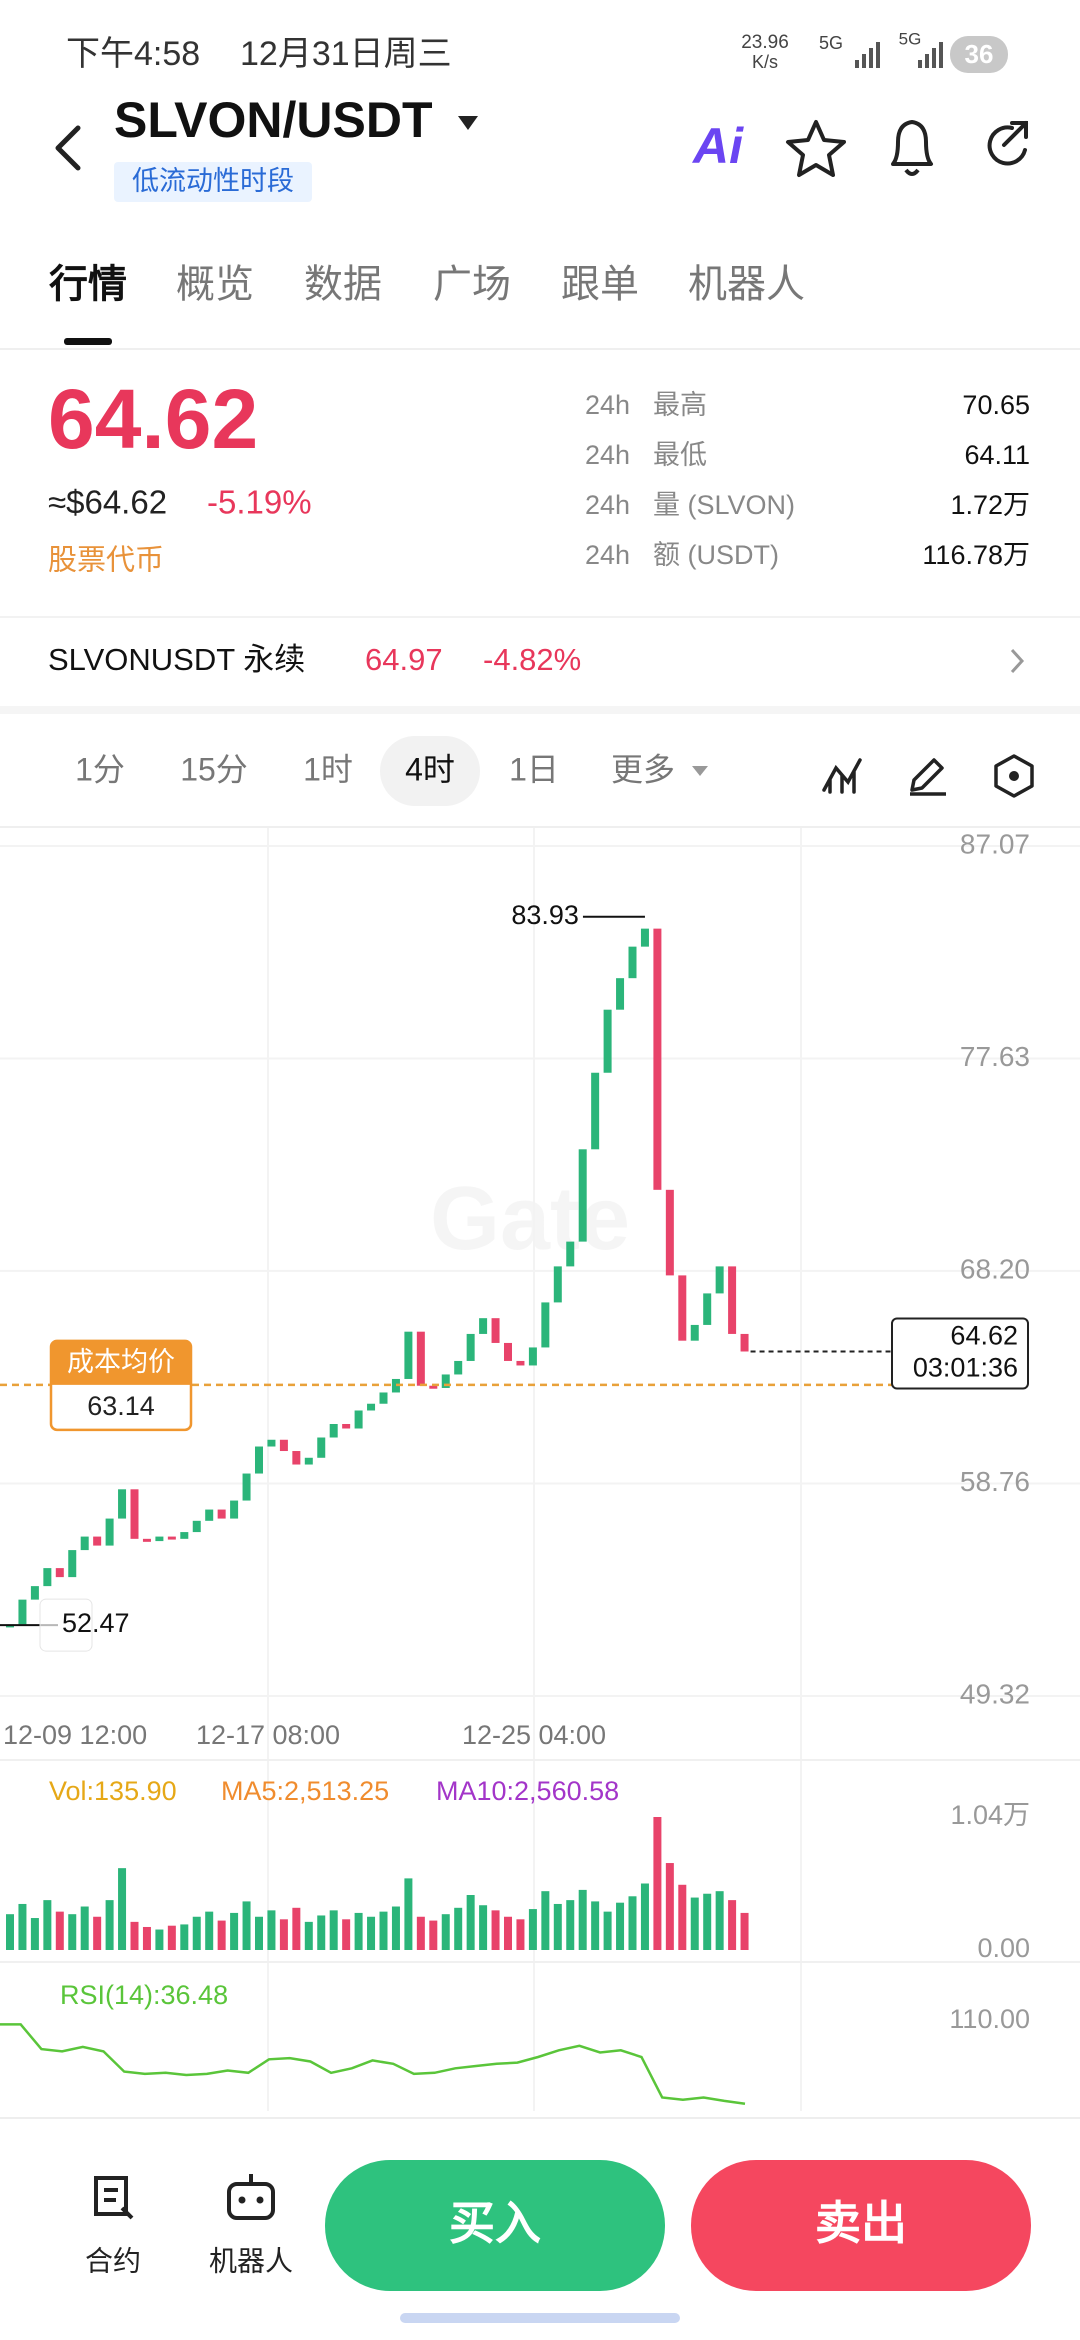 This screenshot has width=1080, height=2340. Describe the element at coordinates (106, 561) in the screenshot. I see `token-tag: 股票代币` at that location.